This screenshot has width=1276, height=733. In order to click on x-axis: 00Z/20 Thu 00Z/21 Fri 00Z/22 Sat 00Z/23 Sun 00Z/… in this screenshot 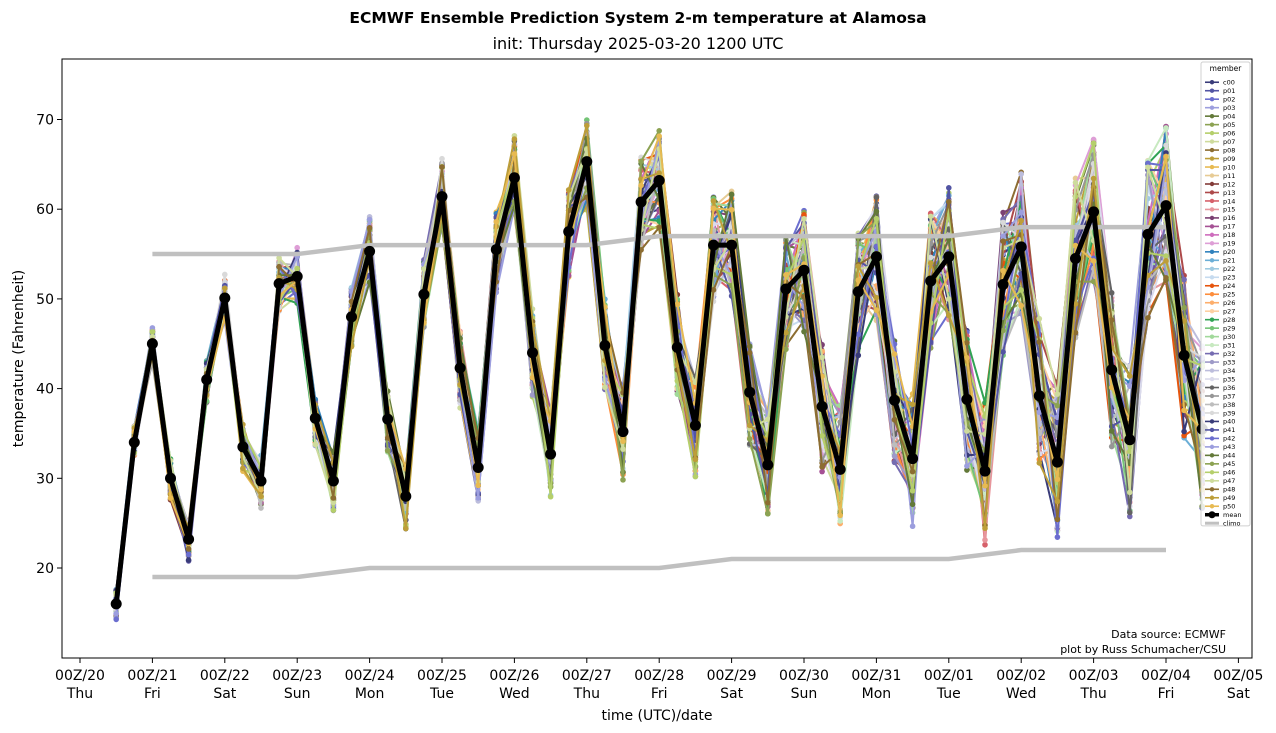, I will do `click(659, 680)`.